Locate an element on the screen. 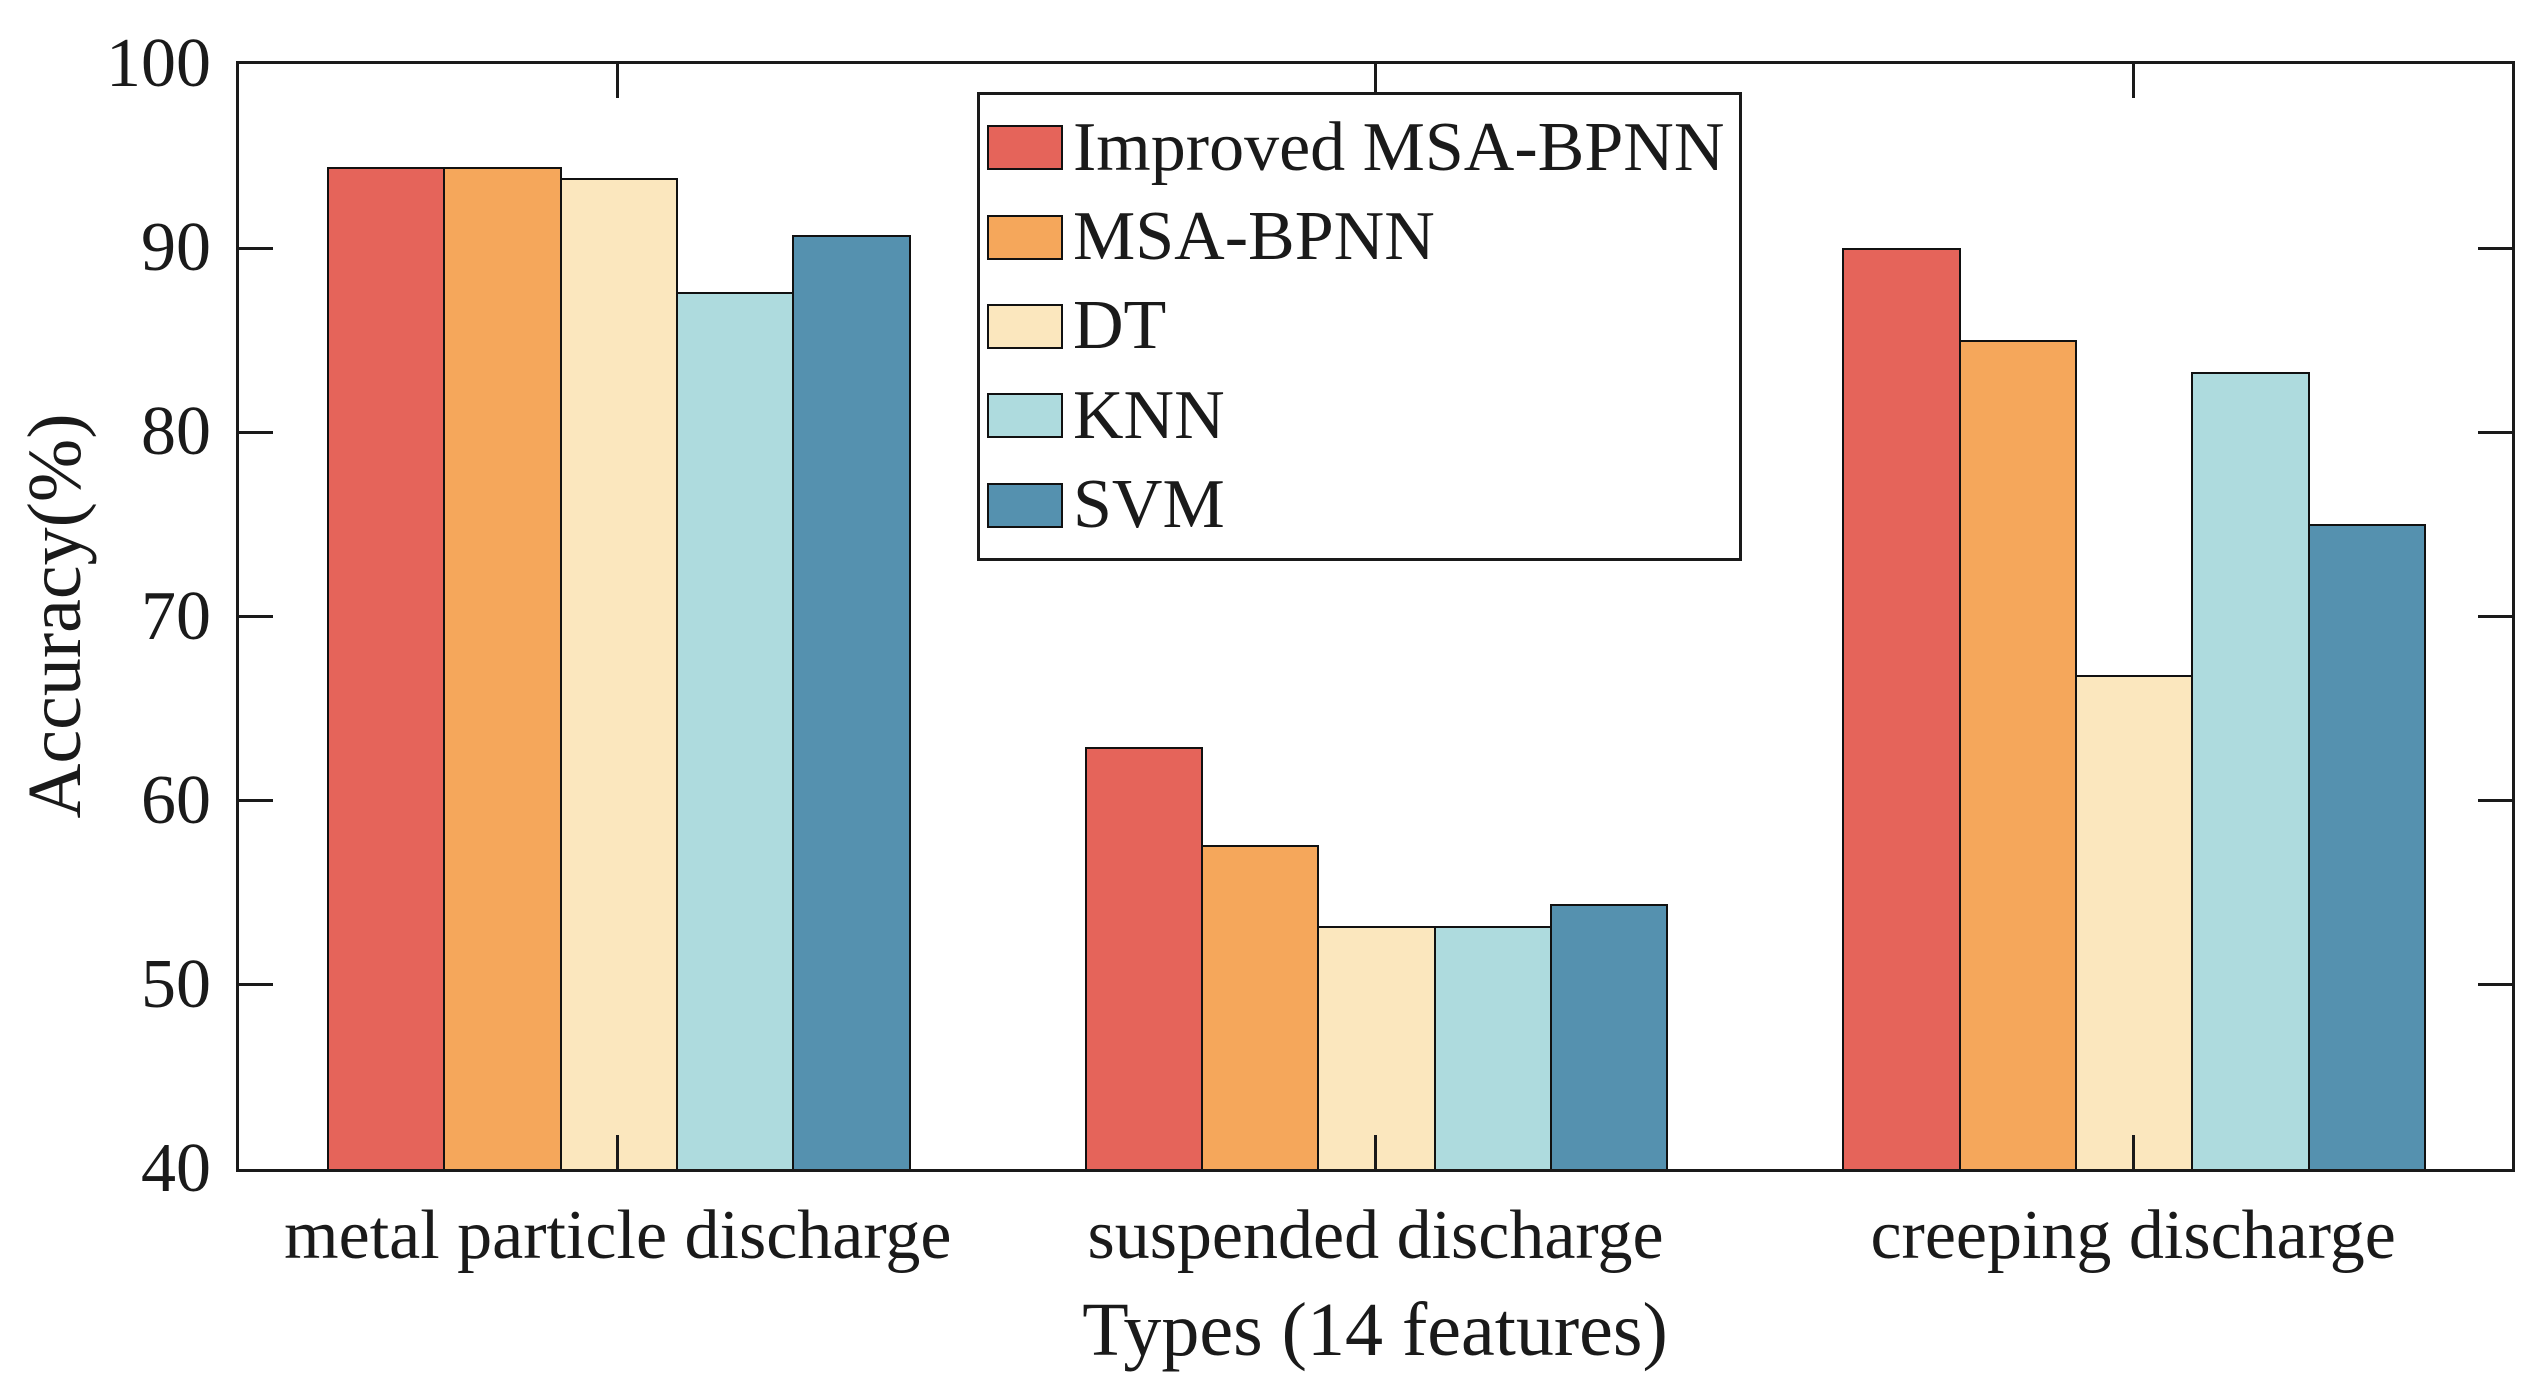 The height and width of the screenshot is (1397, 2531). legend-box: Improved MSA-BPNN MSA-BPNN DT KNN SVM is located at coordinates (1359, 326).